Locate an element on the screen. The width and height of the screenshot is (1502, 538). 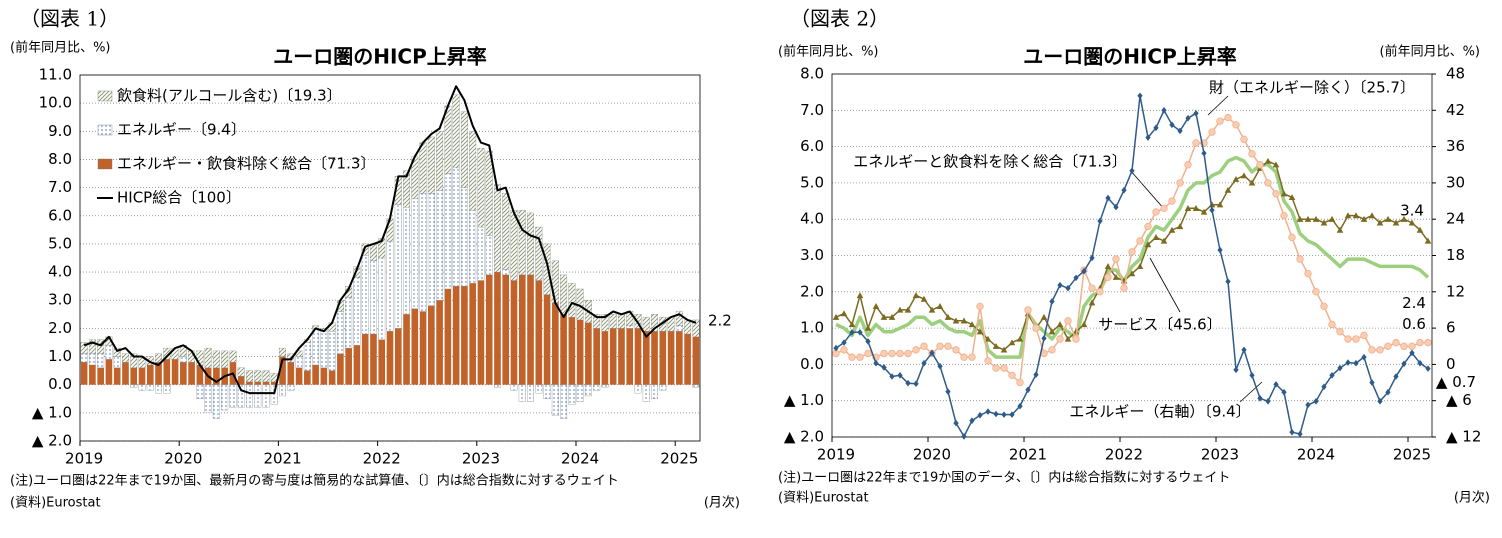
y2-tick-label: 6 is located at coordinates (1451, 328).